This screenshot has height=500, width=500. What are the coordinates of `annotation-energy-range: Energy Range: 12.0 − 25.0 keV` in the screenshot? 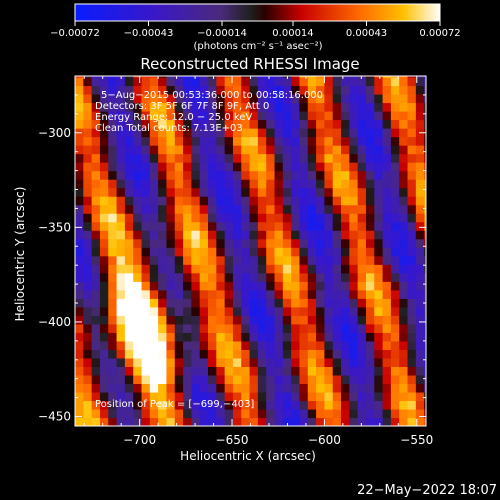 It's located at (173, 117).